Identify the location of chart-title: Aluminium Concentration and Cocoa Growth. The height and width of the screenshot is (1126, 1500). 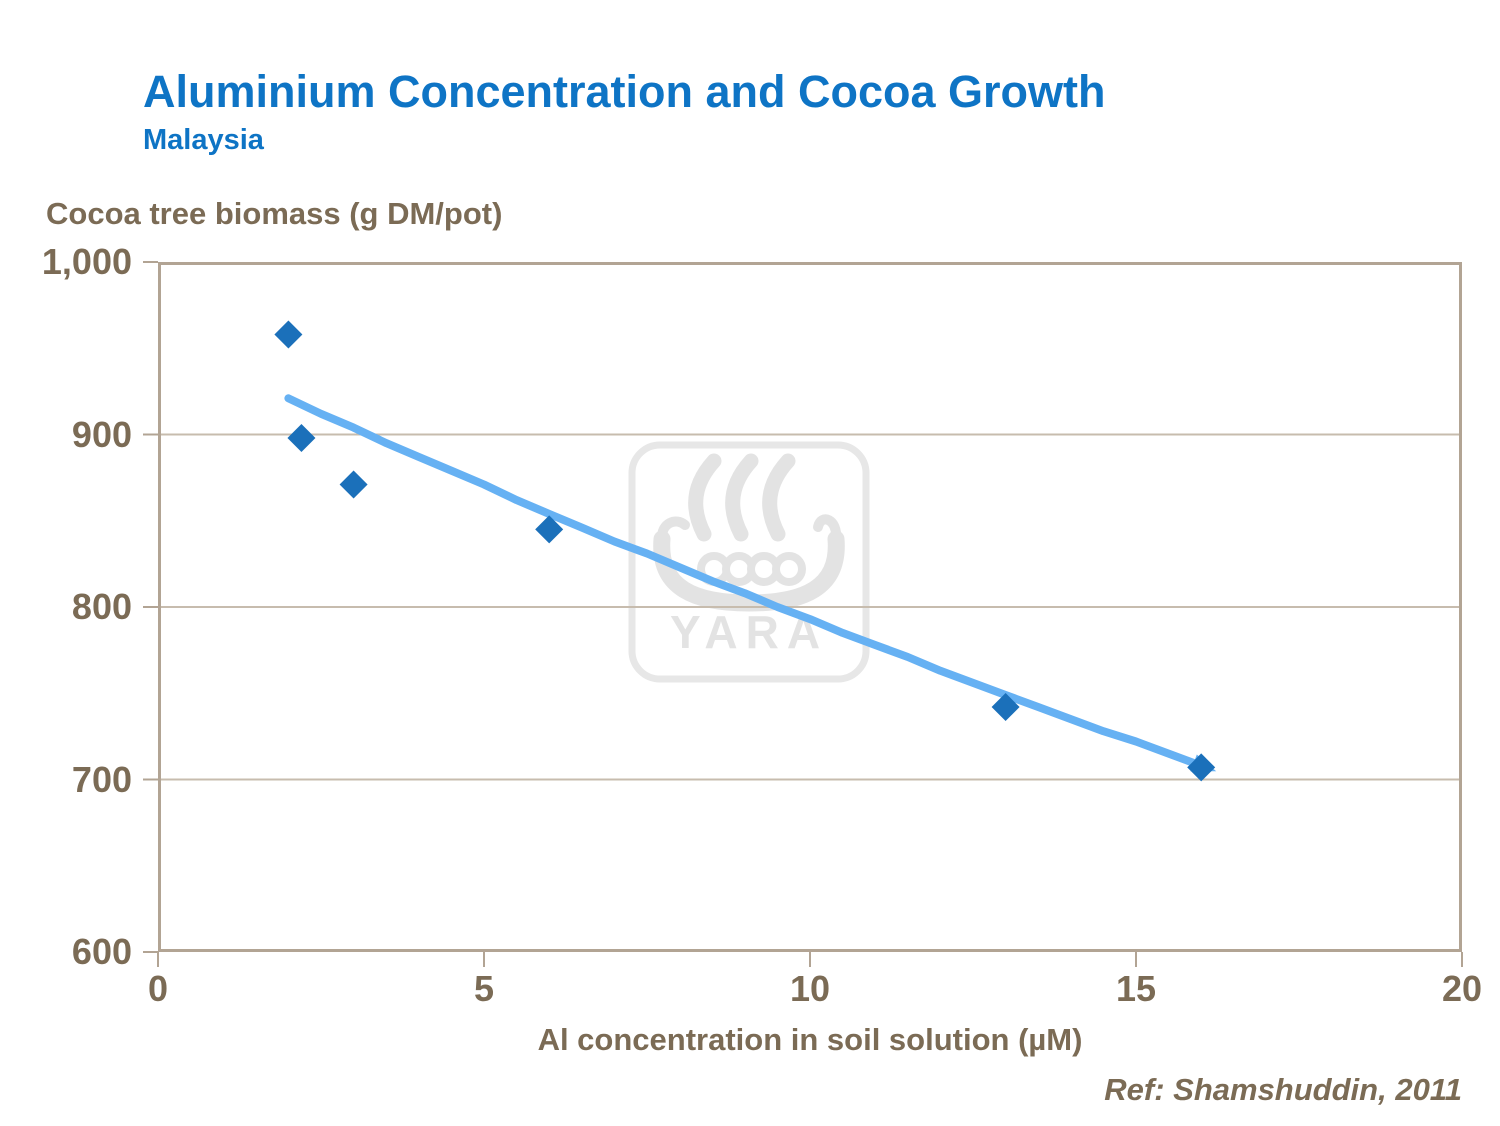
(624, 91).